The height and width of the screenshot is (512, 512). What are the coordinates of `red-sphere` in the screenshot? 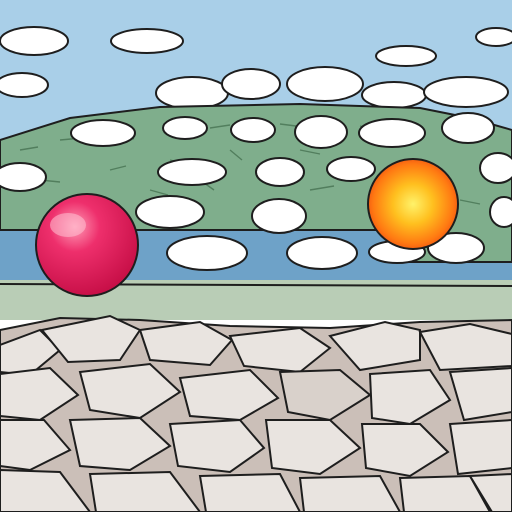 It's located at (87, 245).